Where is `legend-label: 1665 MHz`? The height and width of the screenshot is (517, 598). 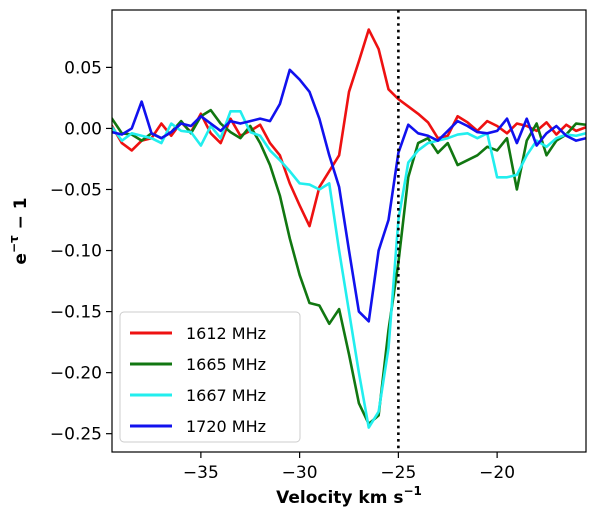 legend-label: 1665 MHz is located at coordinates (226, 364).